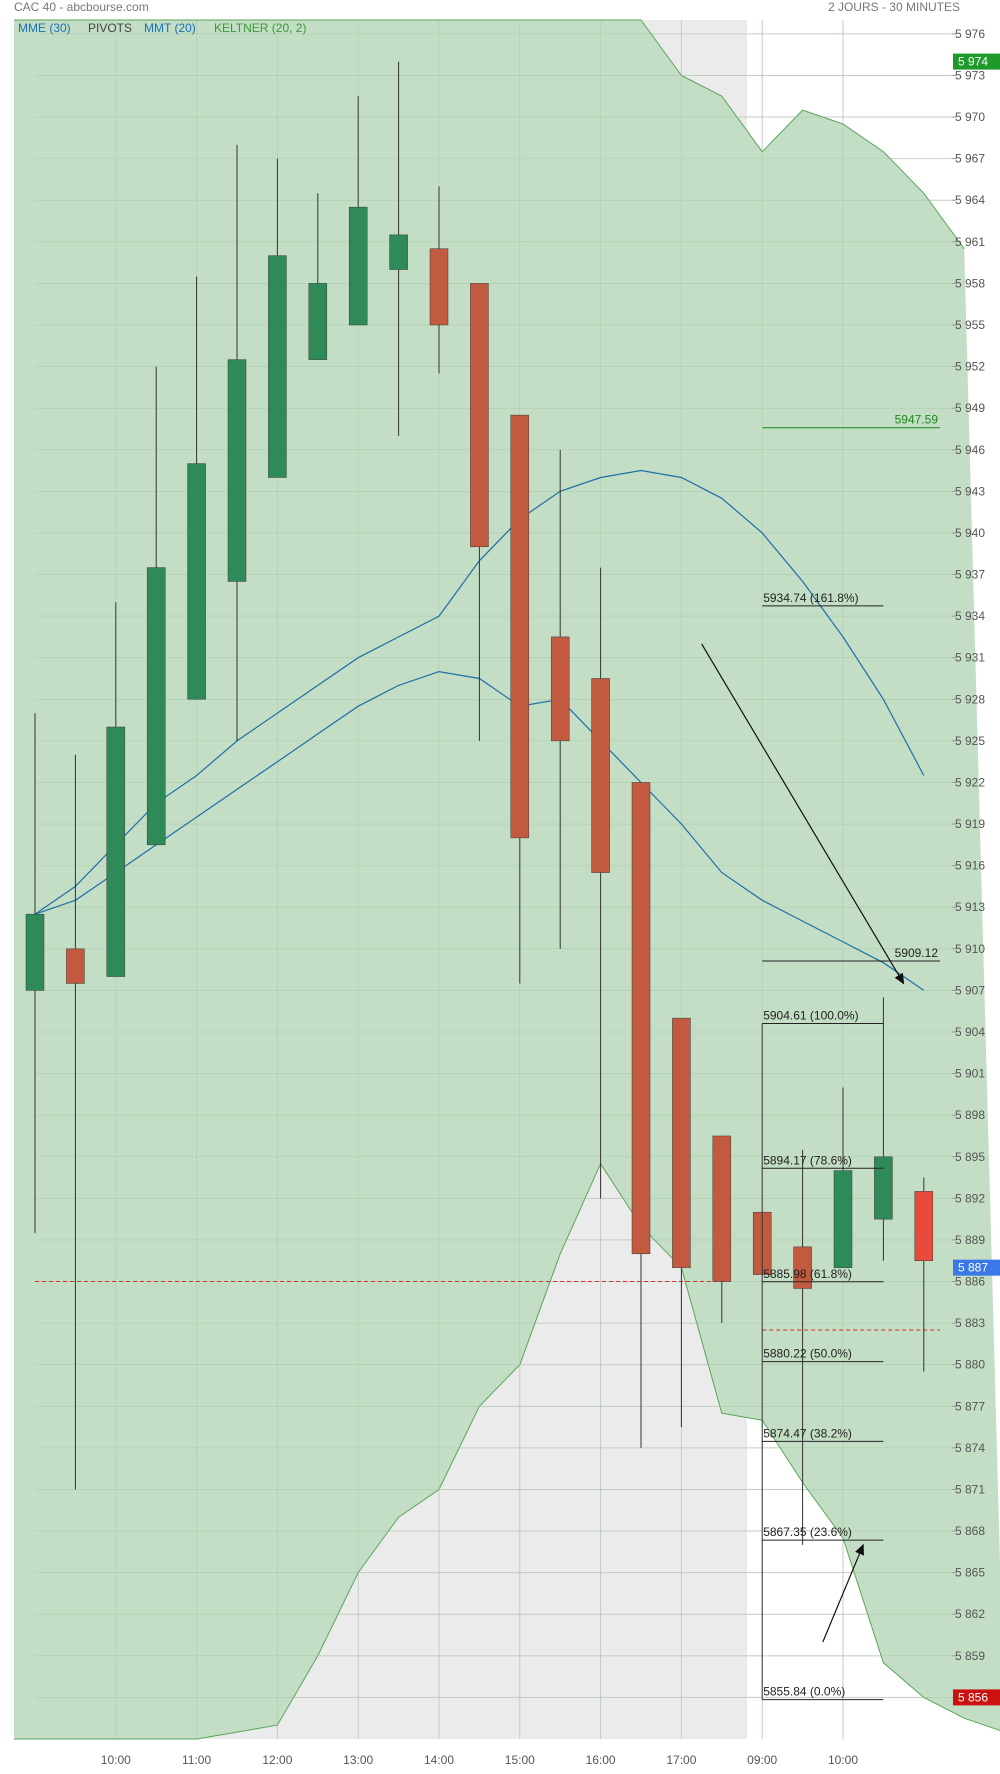 This screenshot has height=1774, width=1000. Describe the element at coordinates (762, 1760) in the screenshot. I see `x-tick-label: 09:00` at that location.